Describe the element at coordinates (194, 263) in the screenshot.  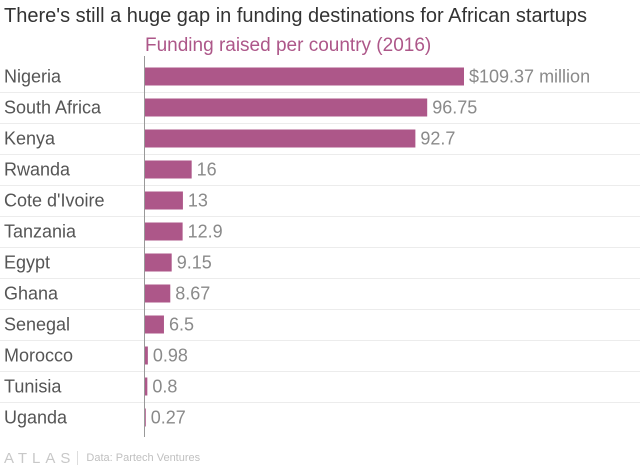
I see `value-label: 9.15` at that location.